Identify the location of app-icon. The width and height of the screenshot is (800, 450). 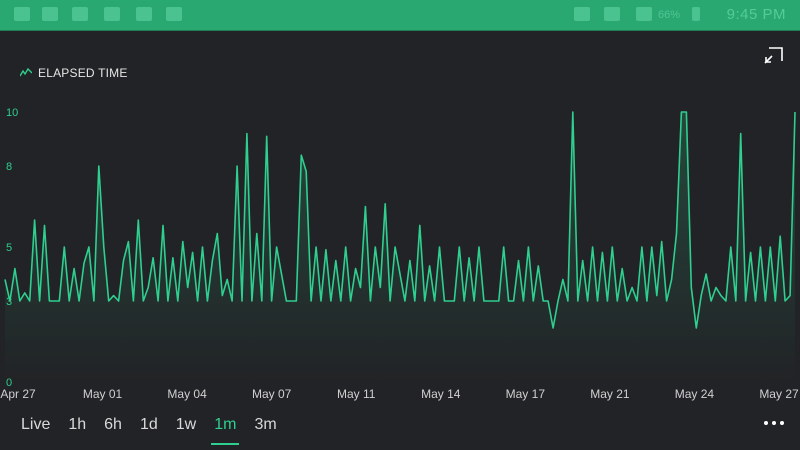
(112, 14).